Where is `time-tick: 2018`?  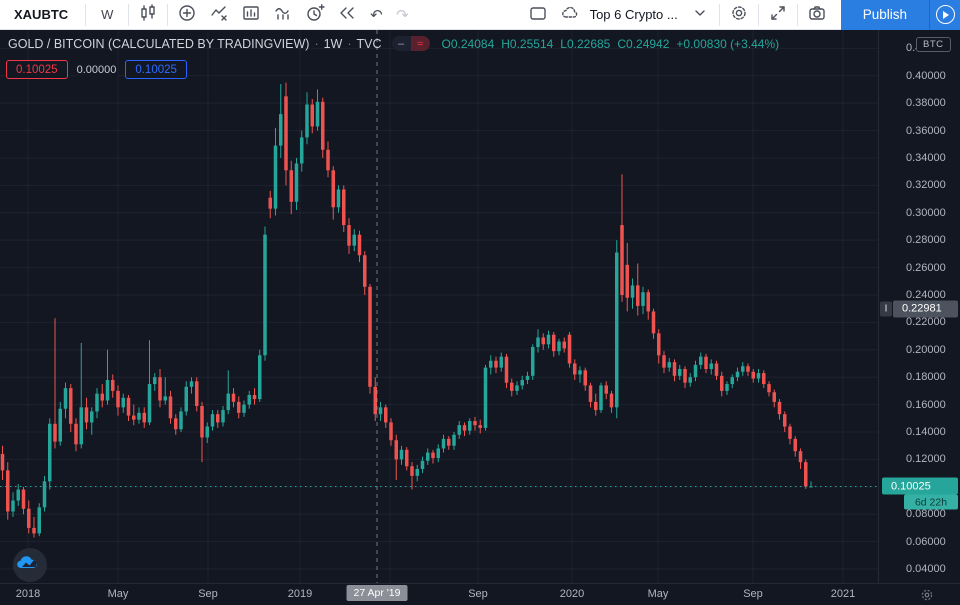 time-tick: 2018 is located at coordinates (28, 594).